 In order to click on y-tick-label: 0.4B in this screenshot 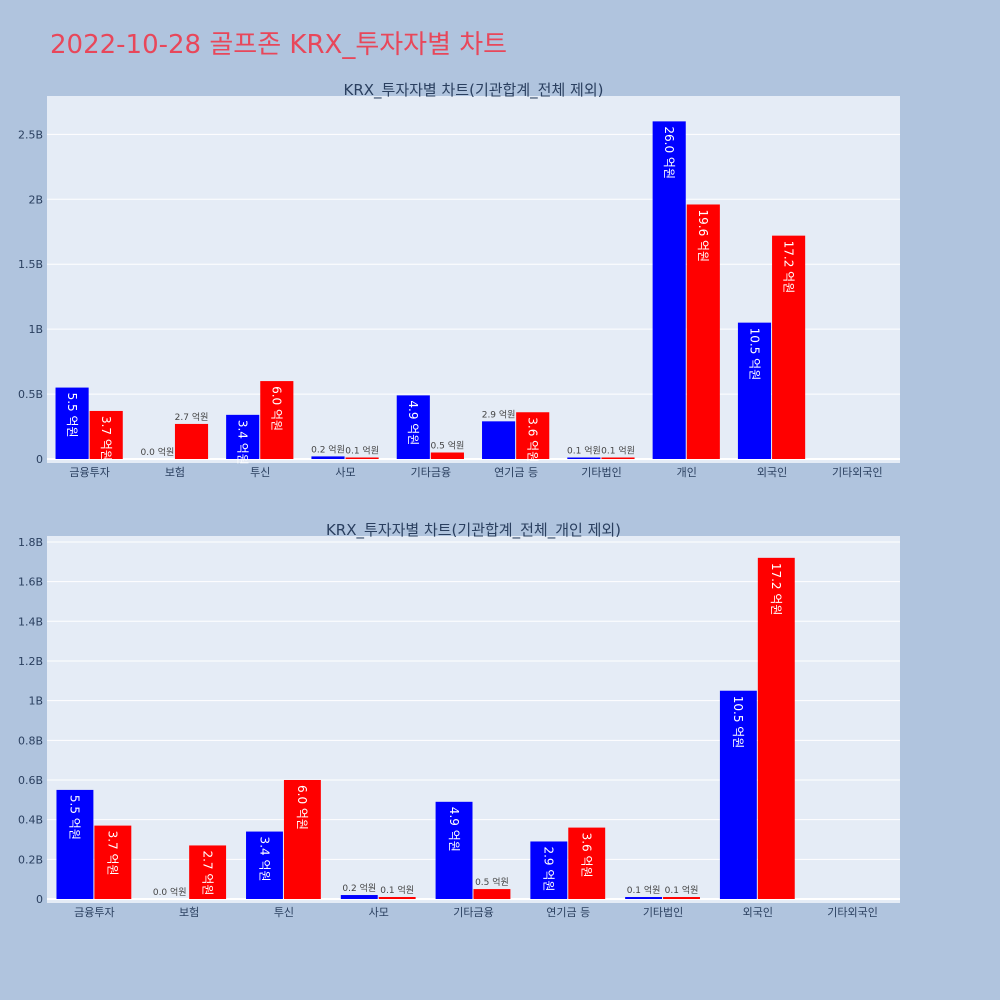, I will do `click(30, 820)`.